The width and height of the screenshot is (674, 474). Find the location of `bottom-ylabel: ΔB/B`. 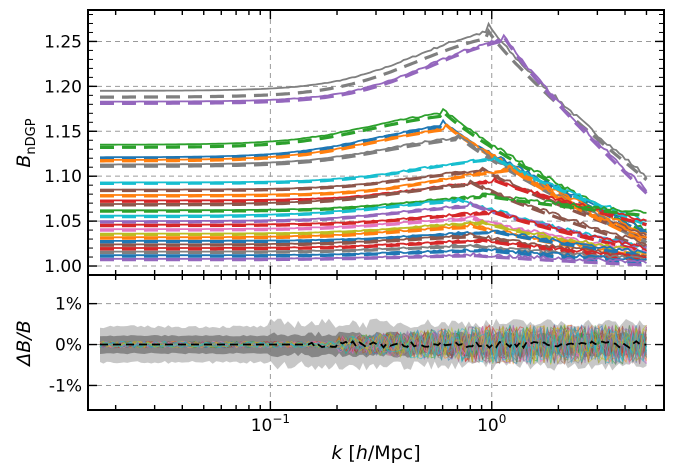

bottom-ylabel: ΔB/B is located at coordinates (24, 343).